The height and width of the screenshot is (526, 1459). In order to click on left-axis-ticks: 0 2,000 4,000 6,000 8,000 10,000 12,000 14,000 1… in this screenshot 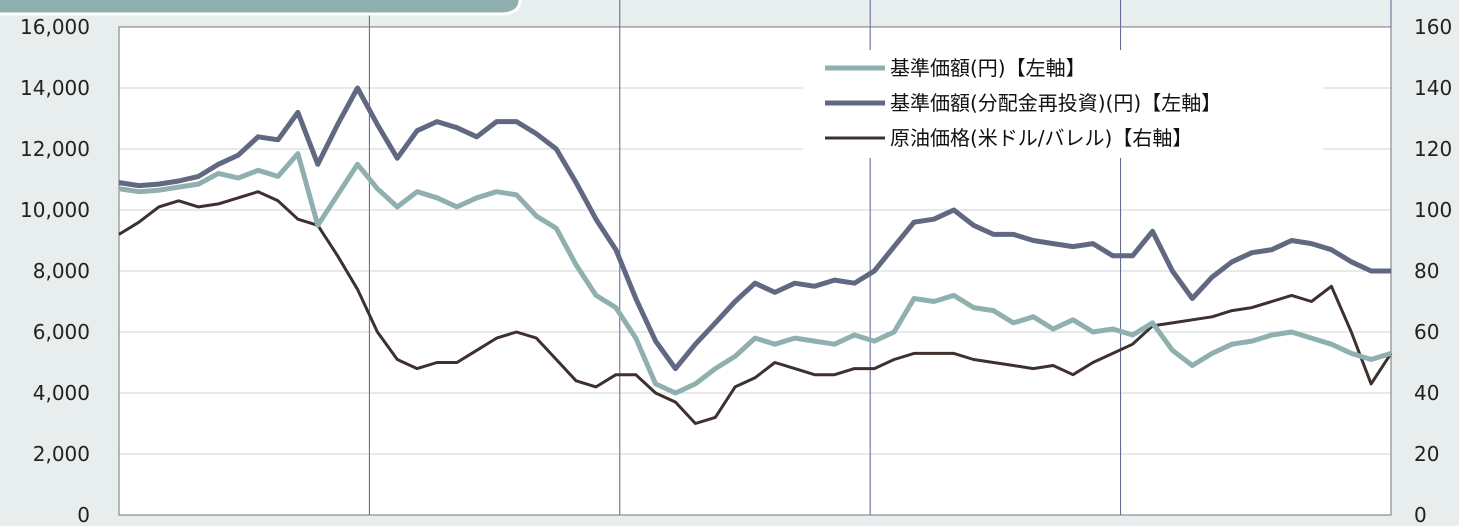, I will do `click(55, 270)`.